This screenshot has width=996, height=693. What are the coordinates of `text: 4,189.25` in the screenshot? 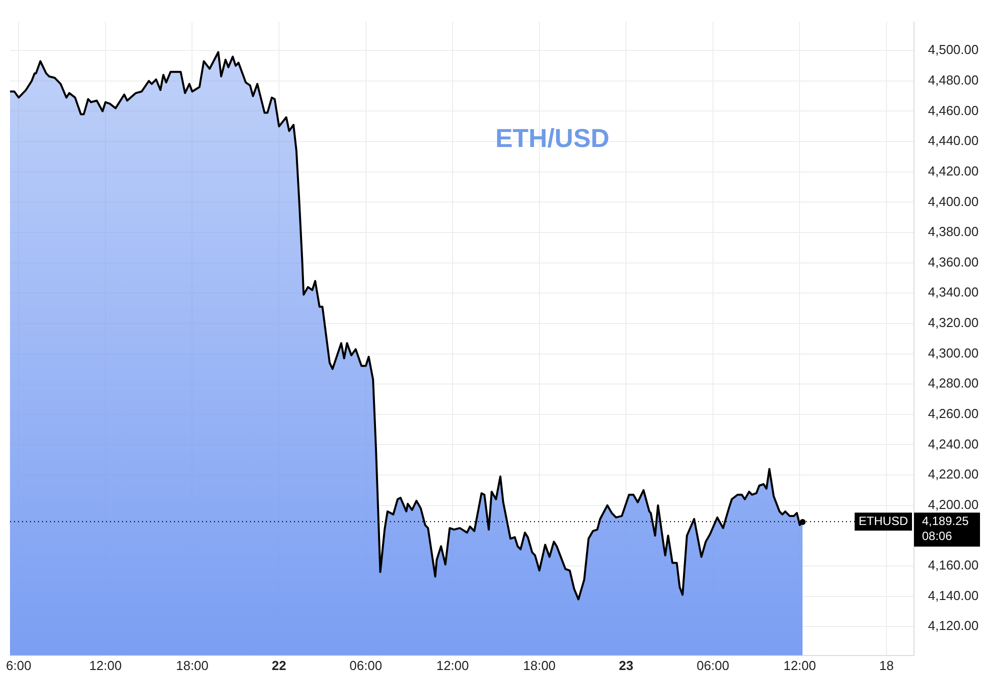 It's located at (946, 521).